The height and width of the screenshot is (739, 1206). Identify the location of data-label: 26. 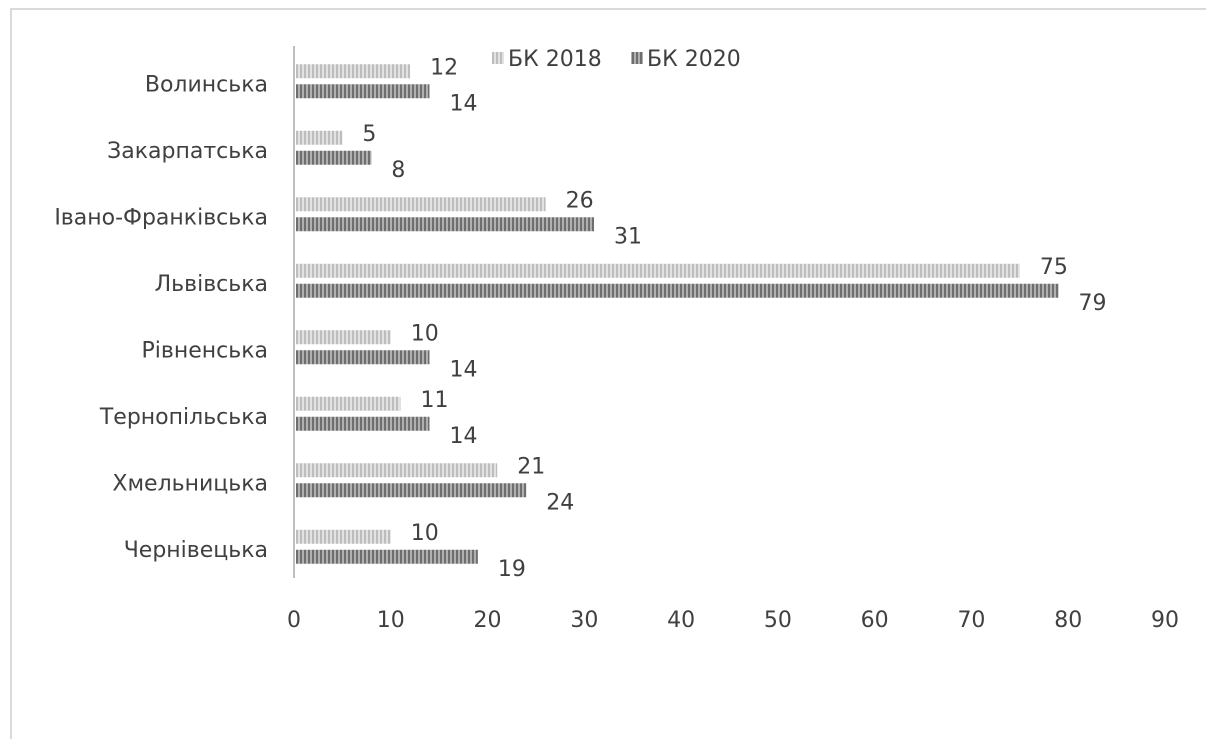
(580, 200).